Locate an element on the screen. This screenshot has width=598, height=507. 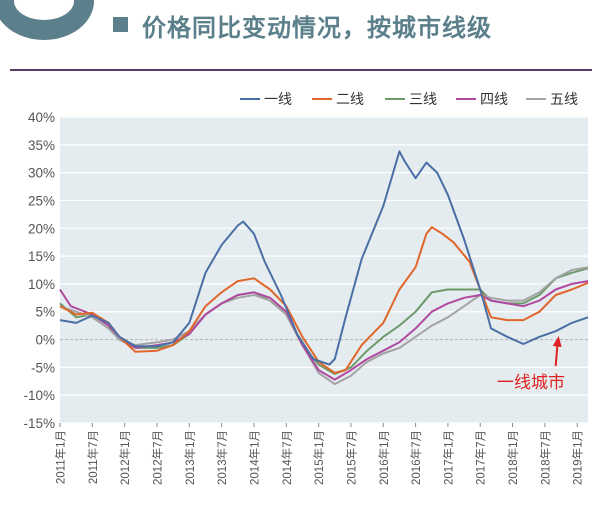
annotation: 一线城市 is located at coordinates (531, 364).